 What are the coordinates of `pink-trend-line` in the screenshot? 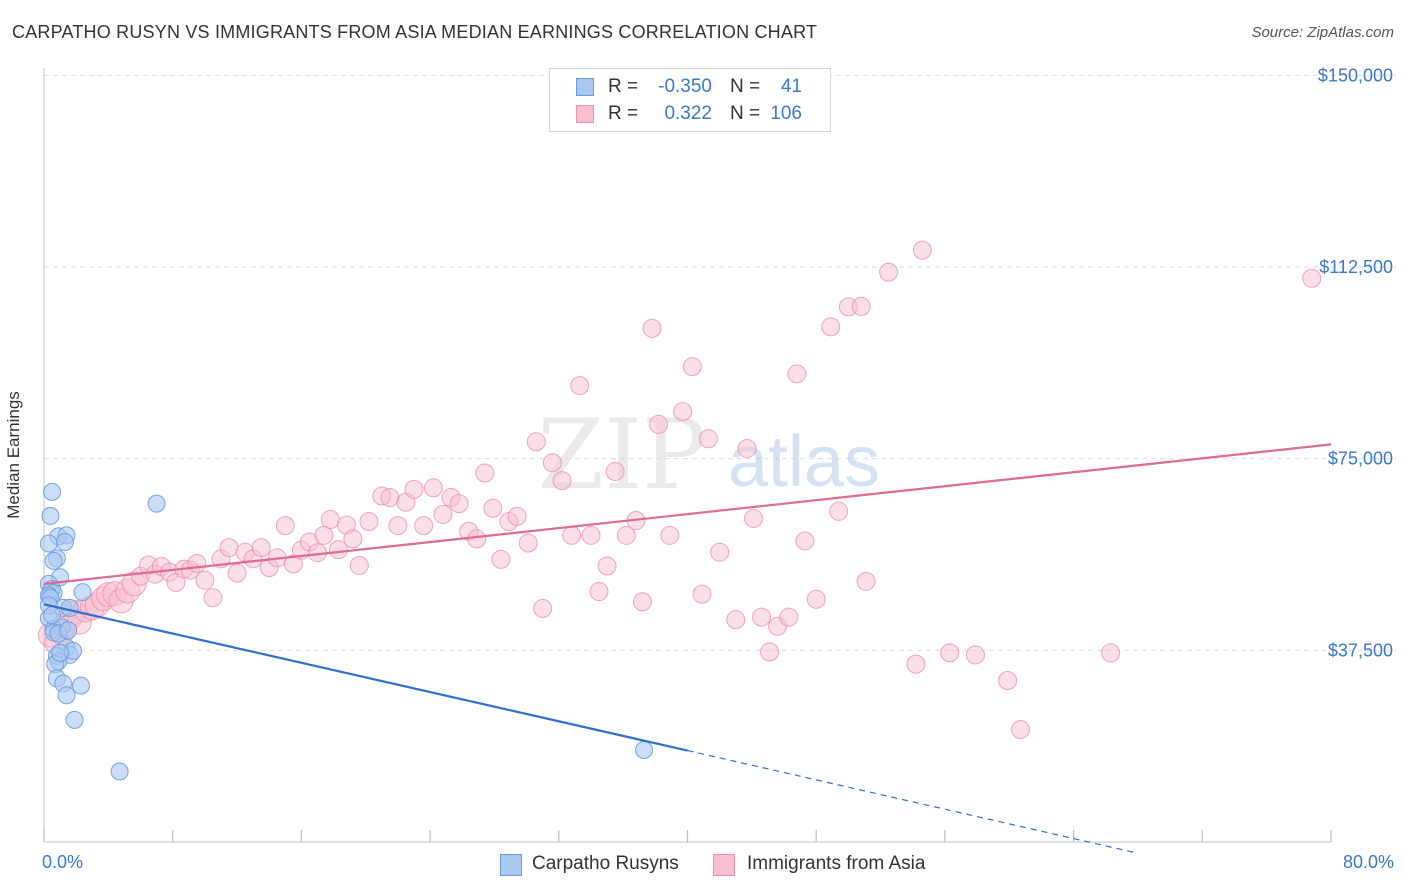 It's located at (687, 514).